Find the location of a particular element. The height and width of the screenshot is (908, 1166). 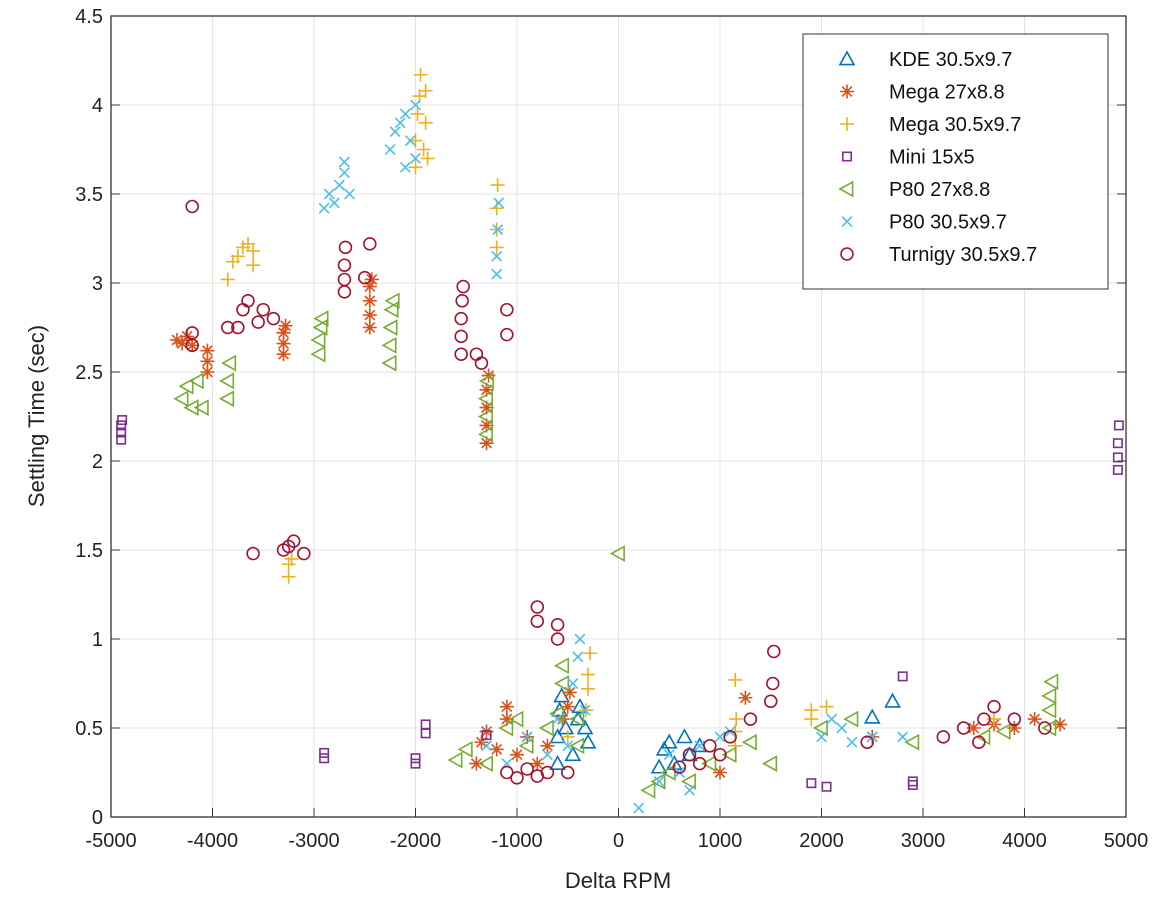

legend-item: P80 30.5x9.7 is located at coordinates (924, 223).